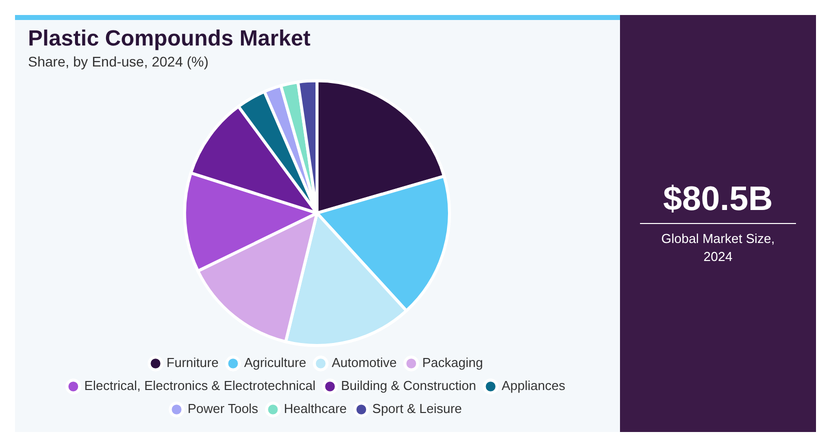 Image resolution: width=829 pixels, height=436 pixels. What do you see at coordinates (534, 386) in the screenshot?
I see `legend-label: Appliances` at bounding box center [534, 386].